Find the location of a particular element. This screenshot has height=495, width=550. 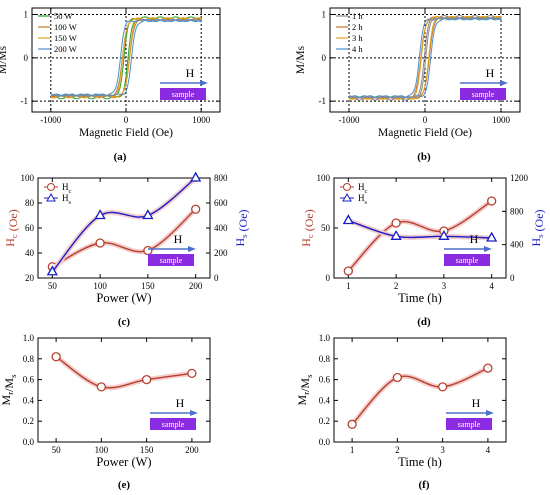

panel-e-xtick-label: 200 is located at coordinates (192, 450).